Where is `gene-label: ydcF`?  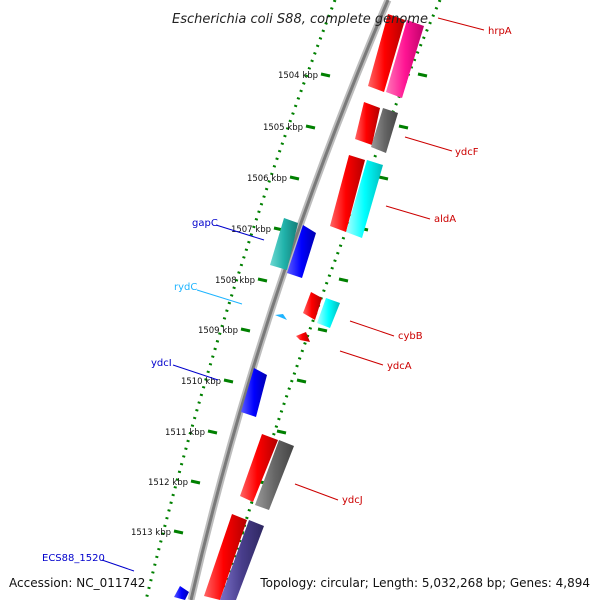
gene-label: ydcF is located at coordinates (467, 152).